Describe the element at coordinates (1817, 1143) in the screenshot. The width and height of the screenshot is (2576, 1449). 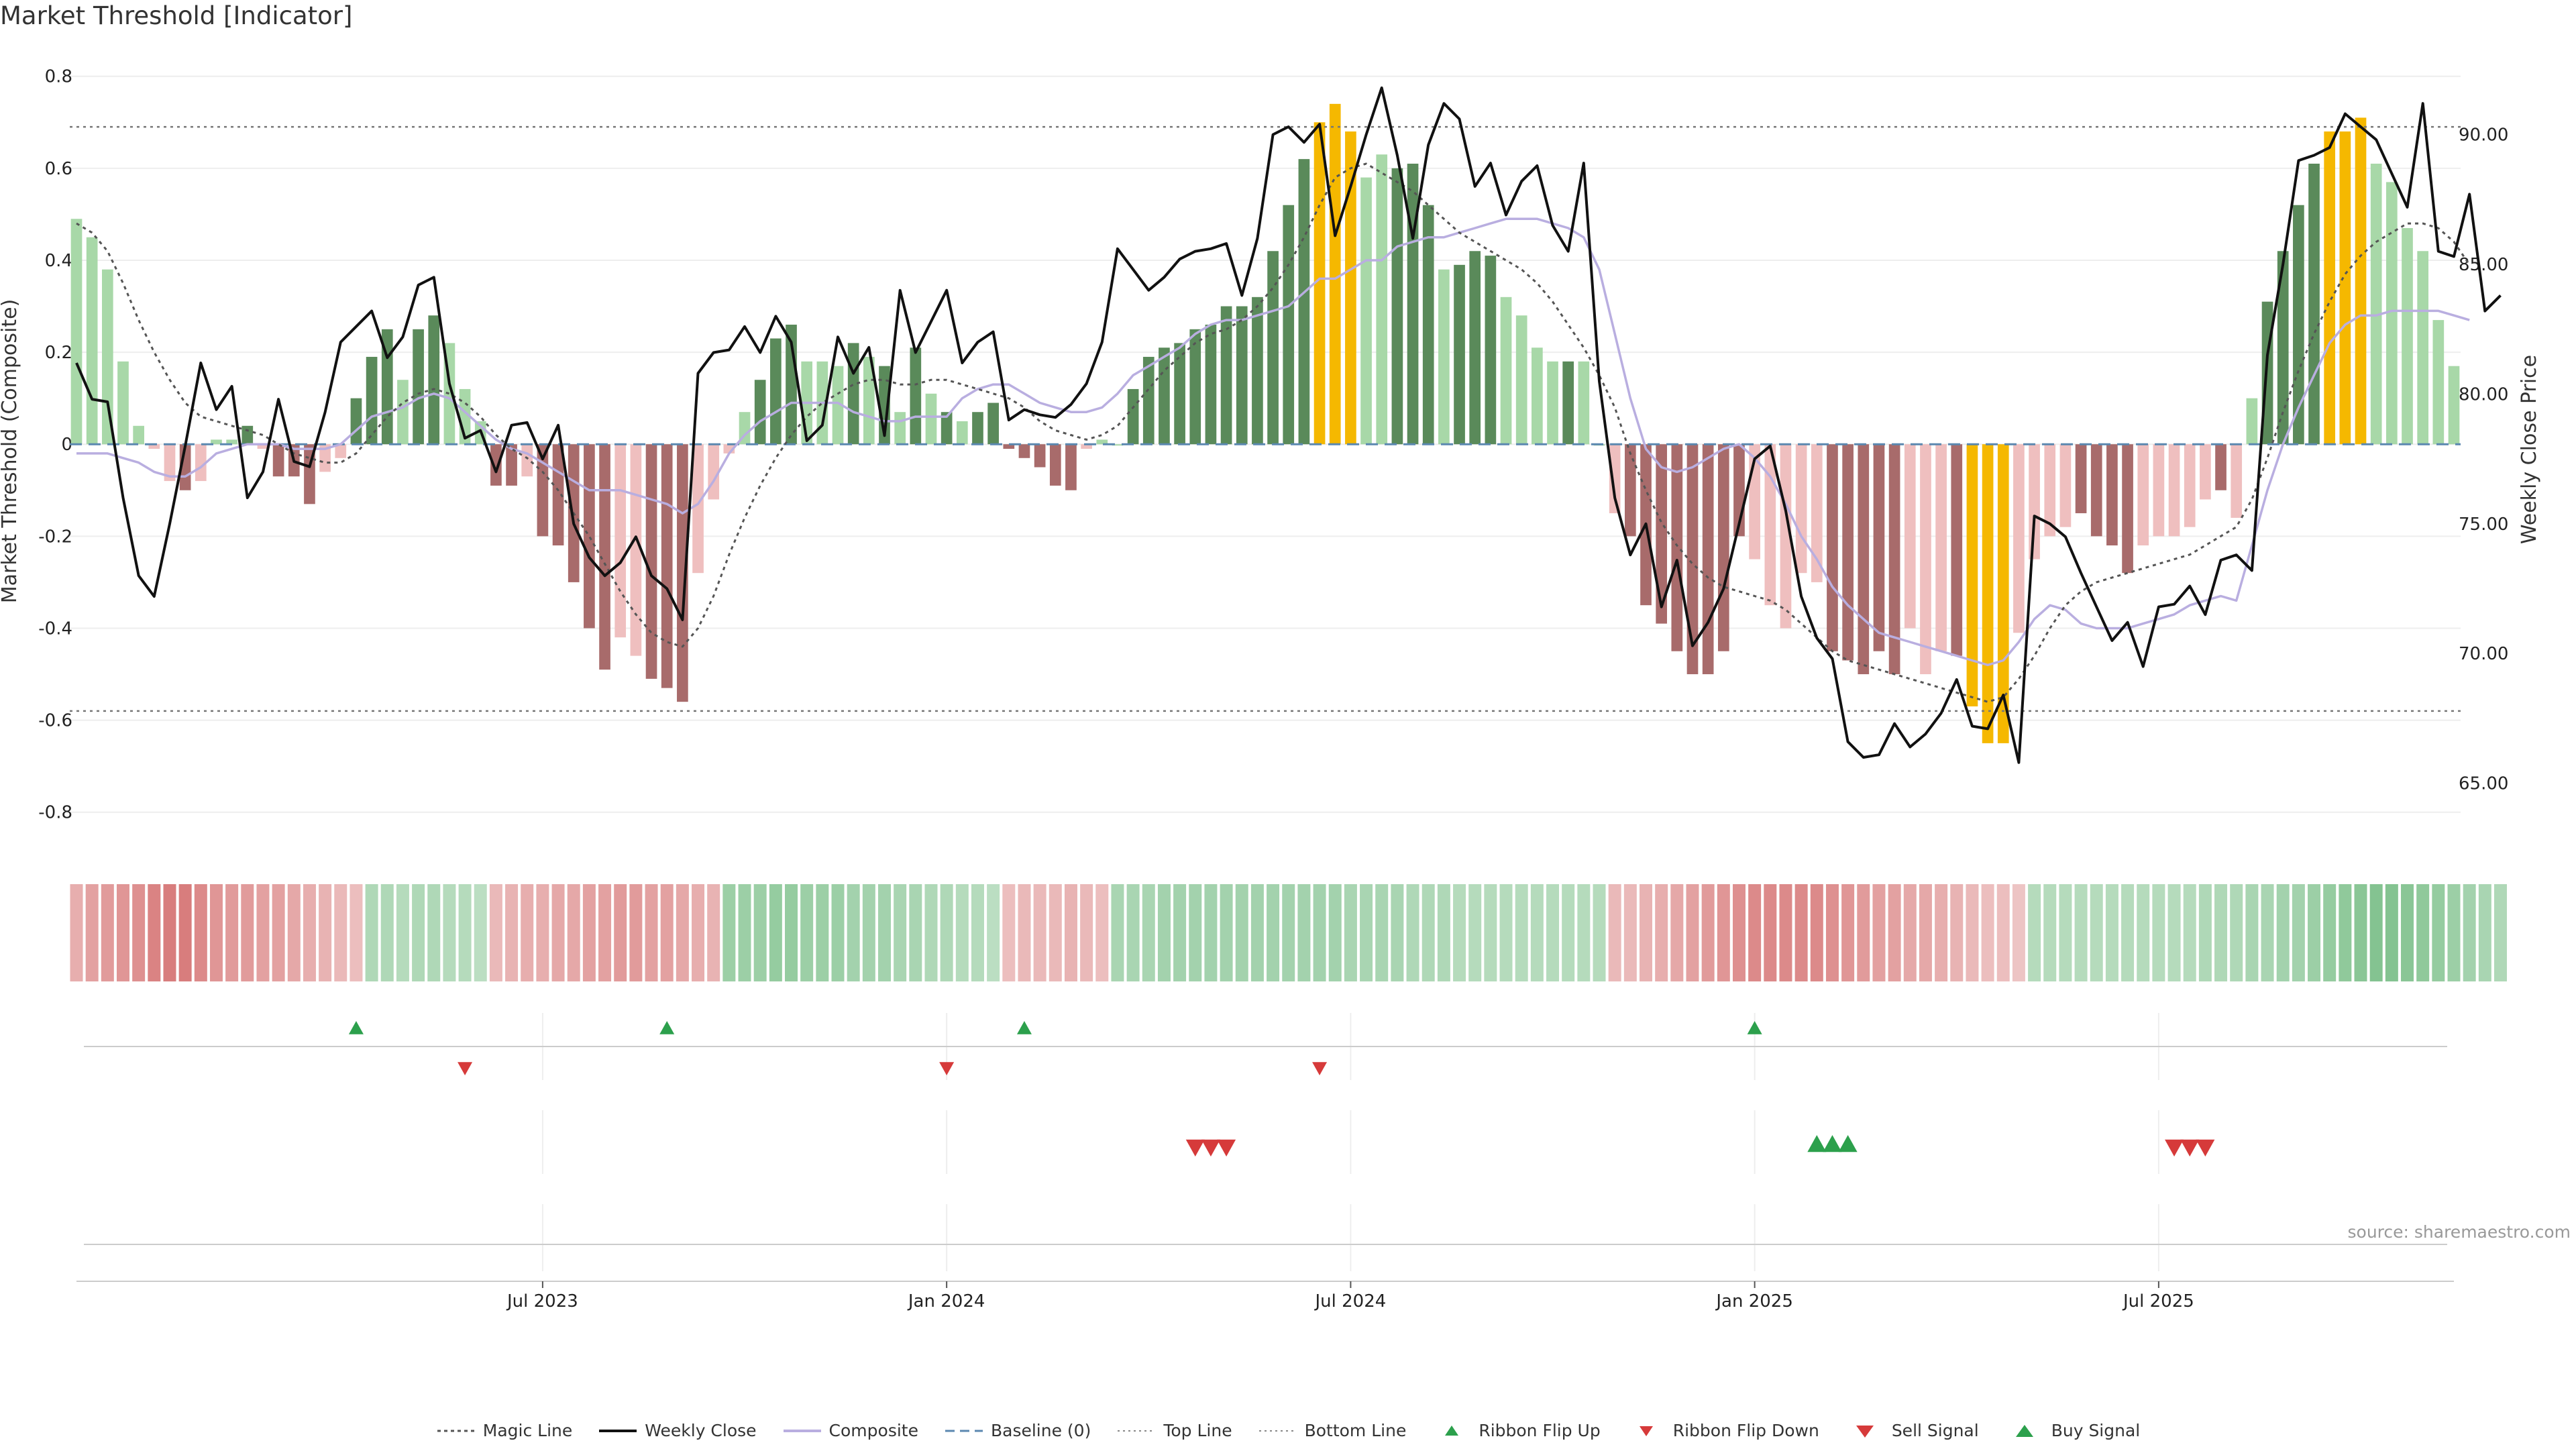
I see `buy-signal-marker` at that location.